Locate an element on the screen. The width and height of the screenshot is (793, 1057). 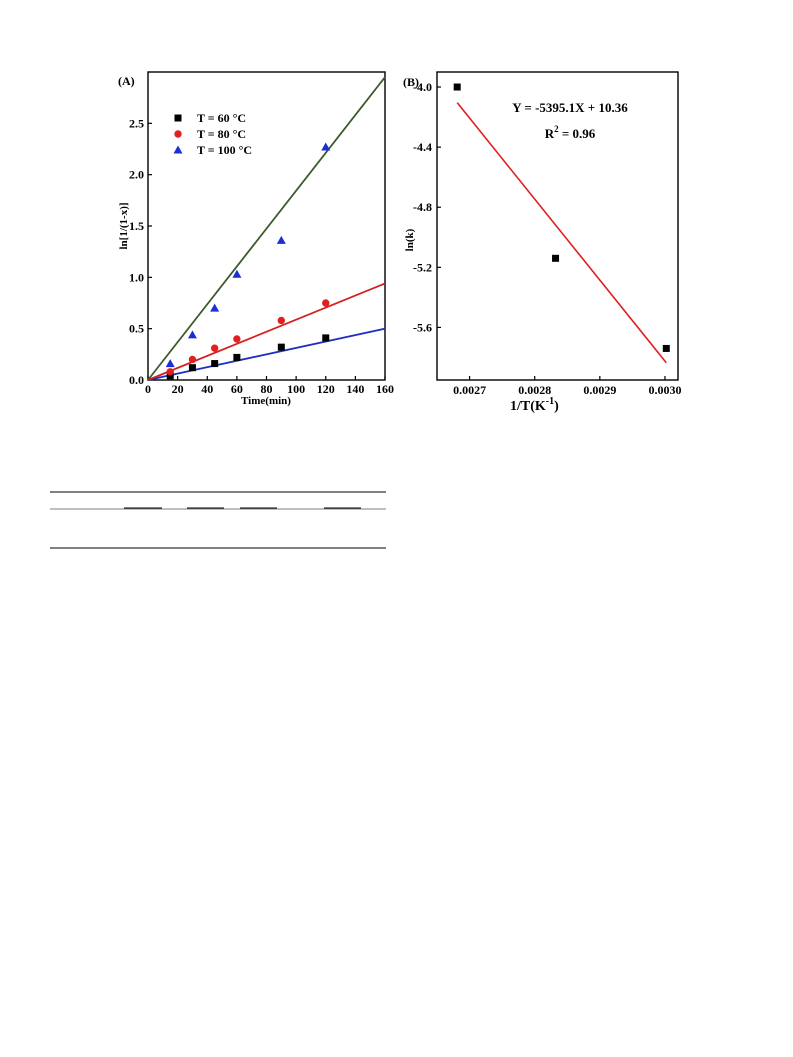
panel-b-x-axis-title-main: 1/T(K is located at coordinates (528, 406).